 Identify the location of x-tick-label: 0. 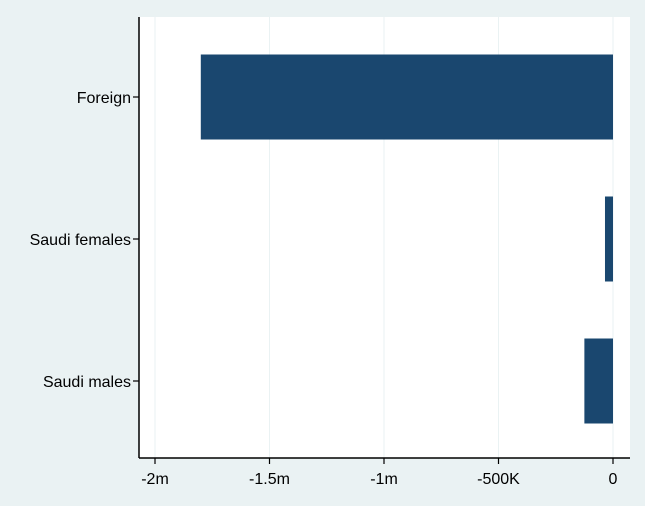
(613, 479).